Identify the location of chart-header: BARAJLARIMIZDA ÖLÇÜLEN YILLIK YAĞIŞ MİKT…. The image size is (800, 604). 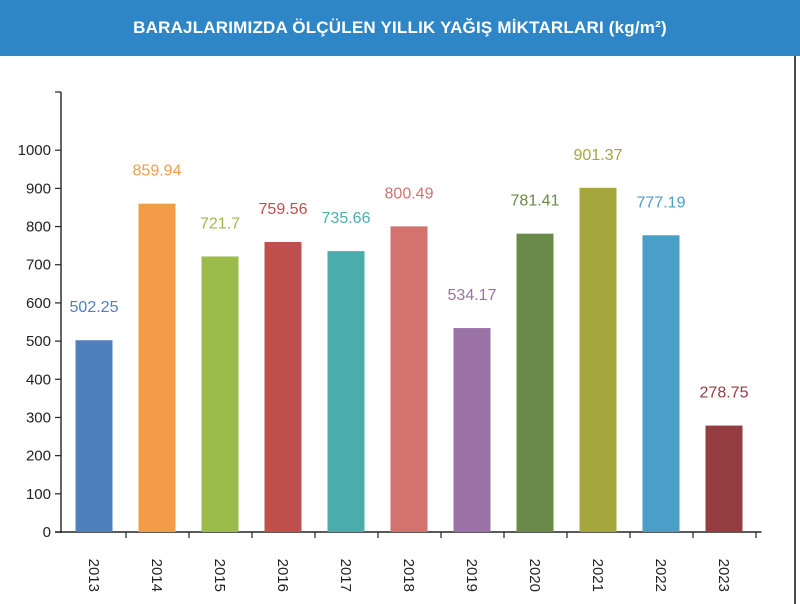
(400, 28).